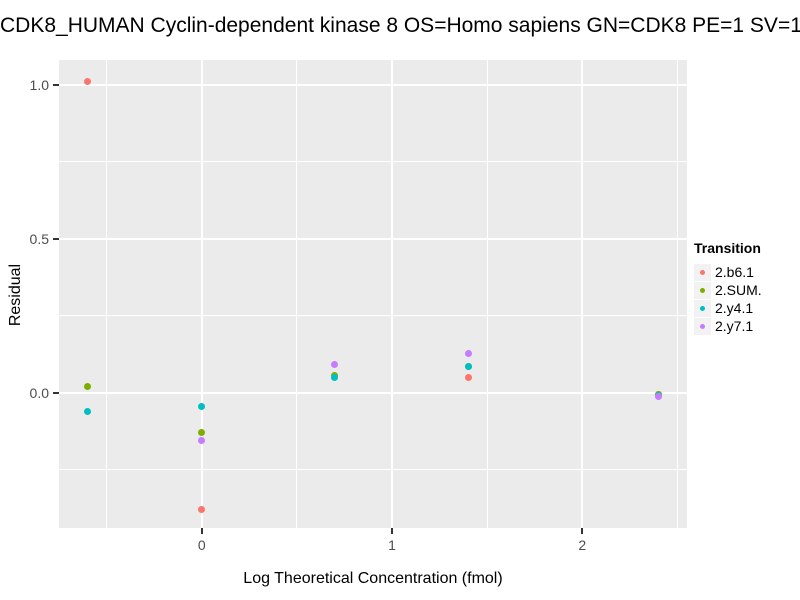 This screenshot has height=600, width=800. Describe the element at coordinates (373, 578) in the screenshot. I see `x-axis-title: Log Theoretical Concentration (fmol)` at that location.